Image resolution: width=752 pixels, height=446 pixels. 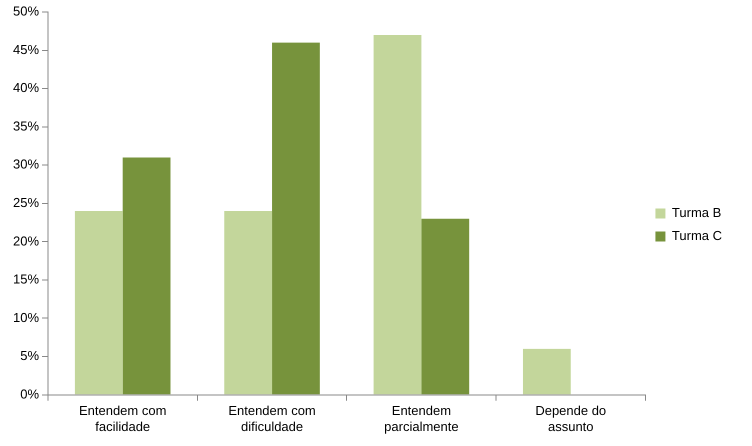 I want to click on x-tick-label: Depende do assunto, so click(x=570, y=418).